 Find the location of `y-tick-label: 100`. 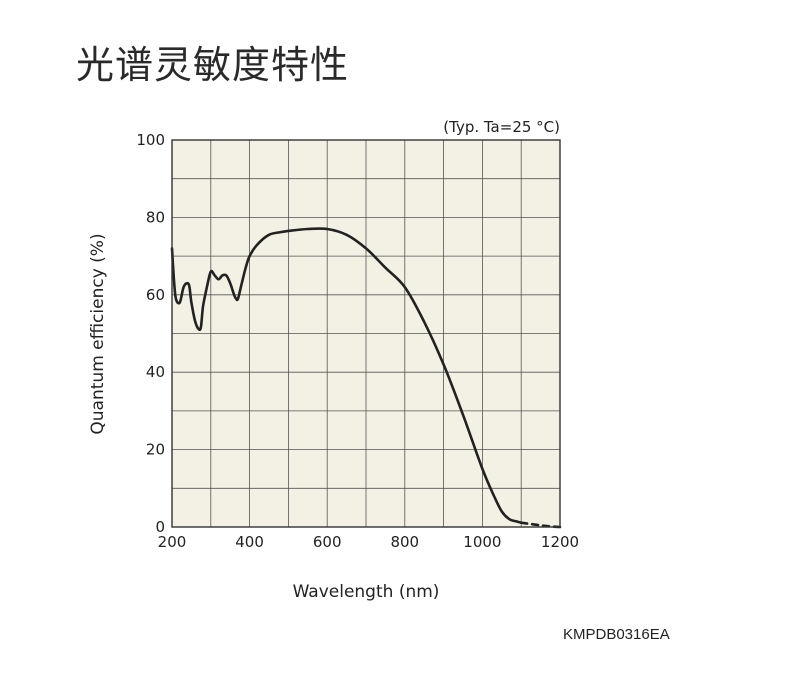

y-tick-label: 100 is located at coordinates (150, 140).